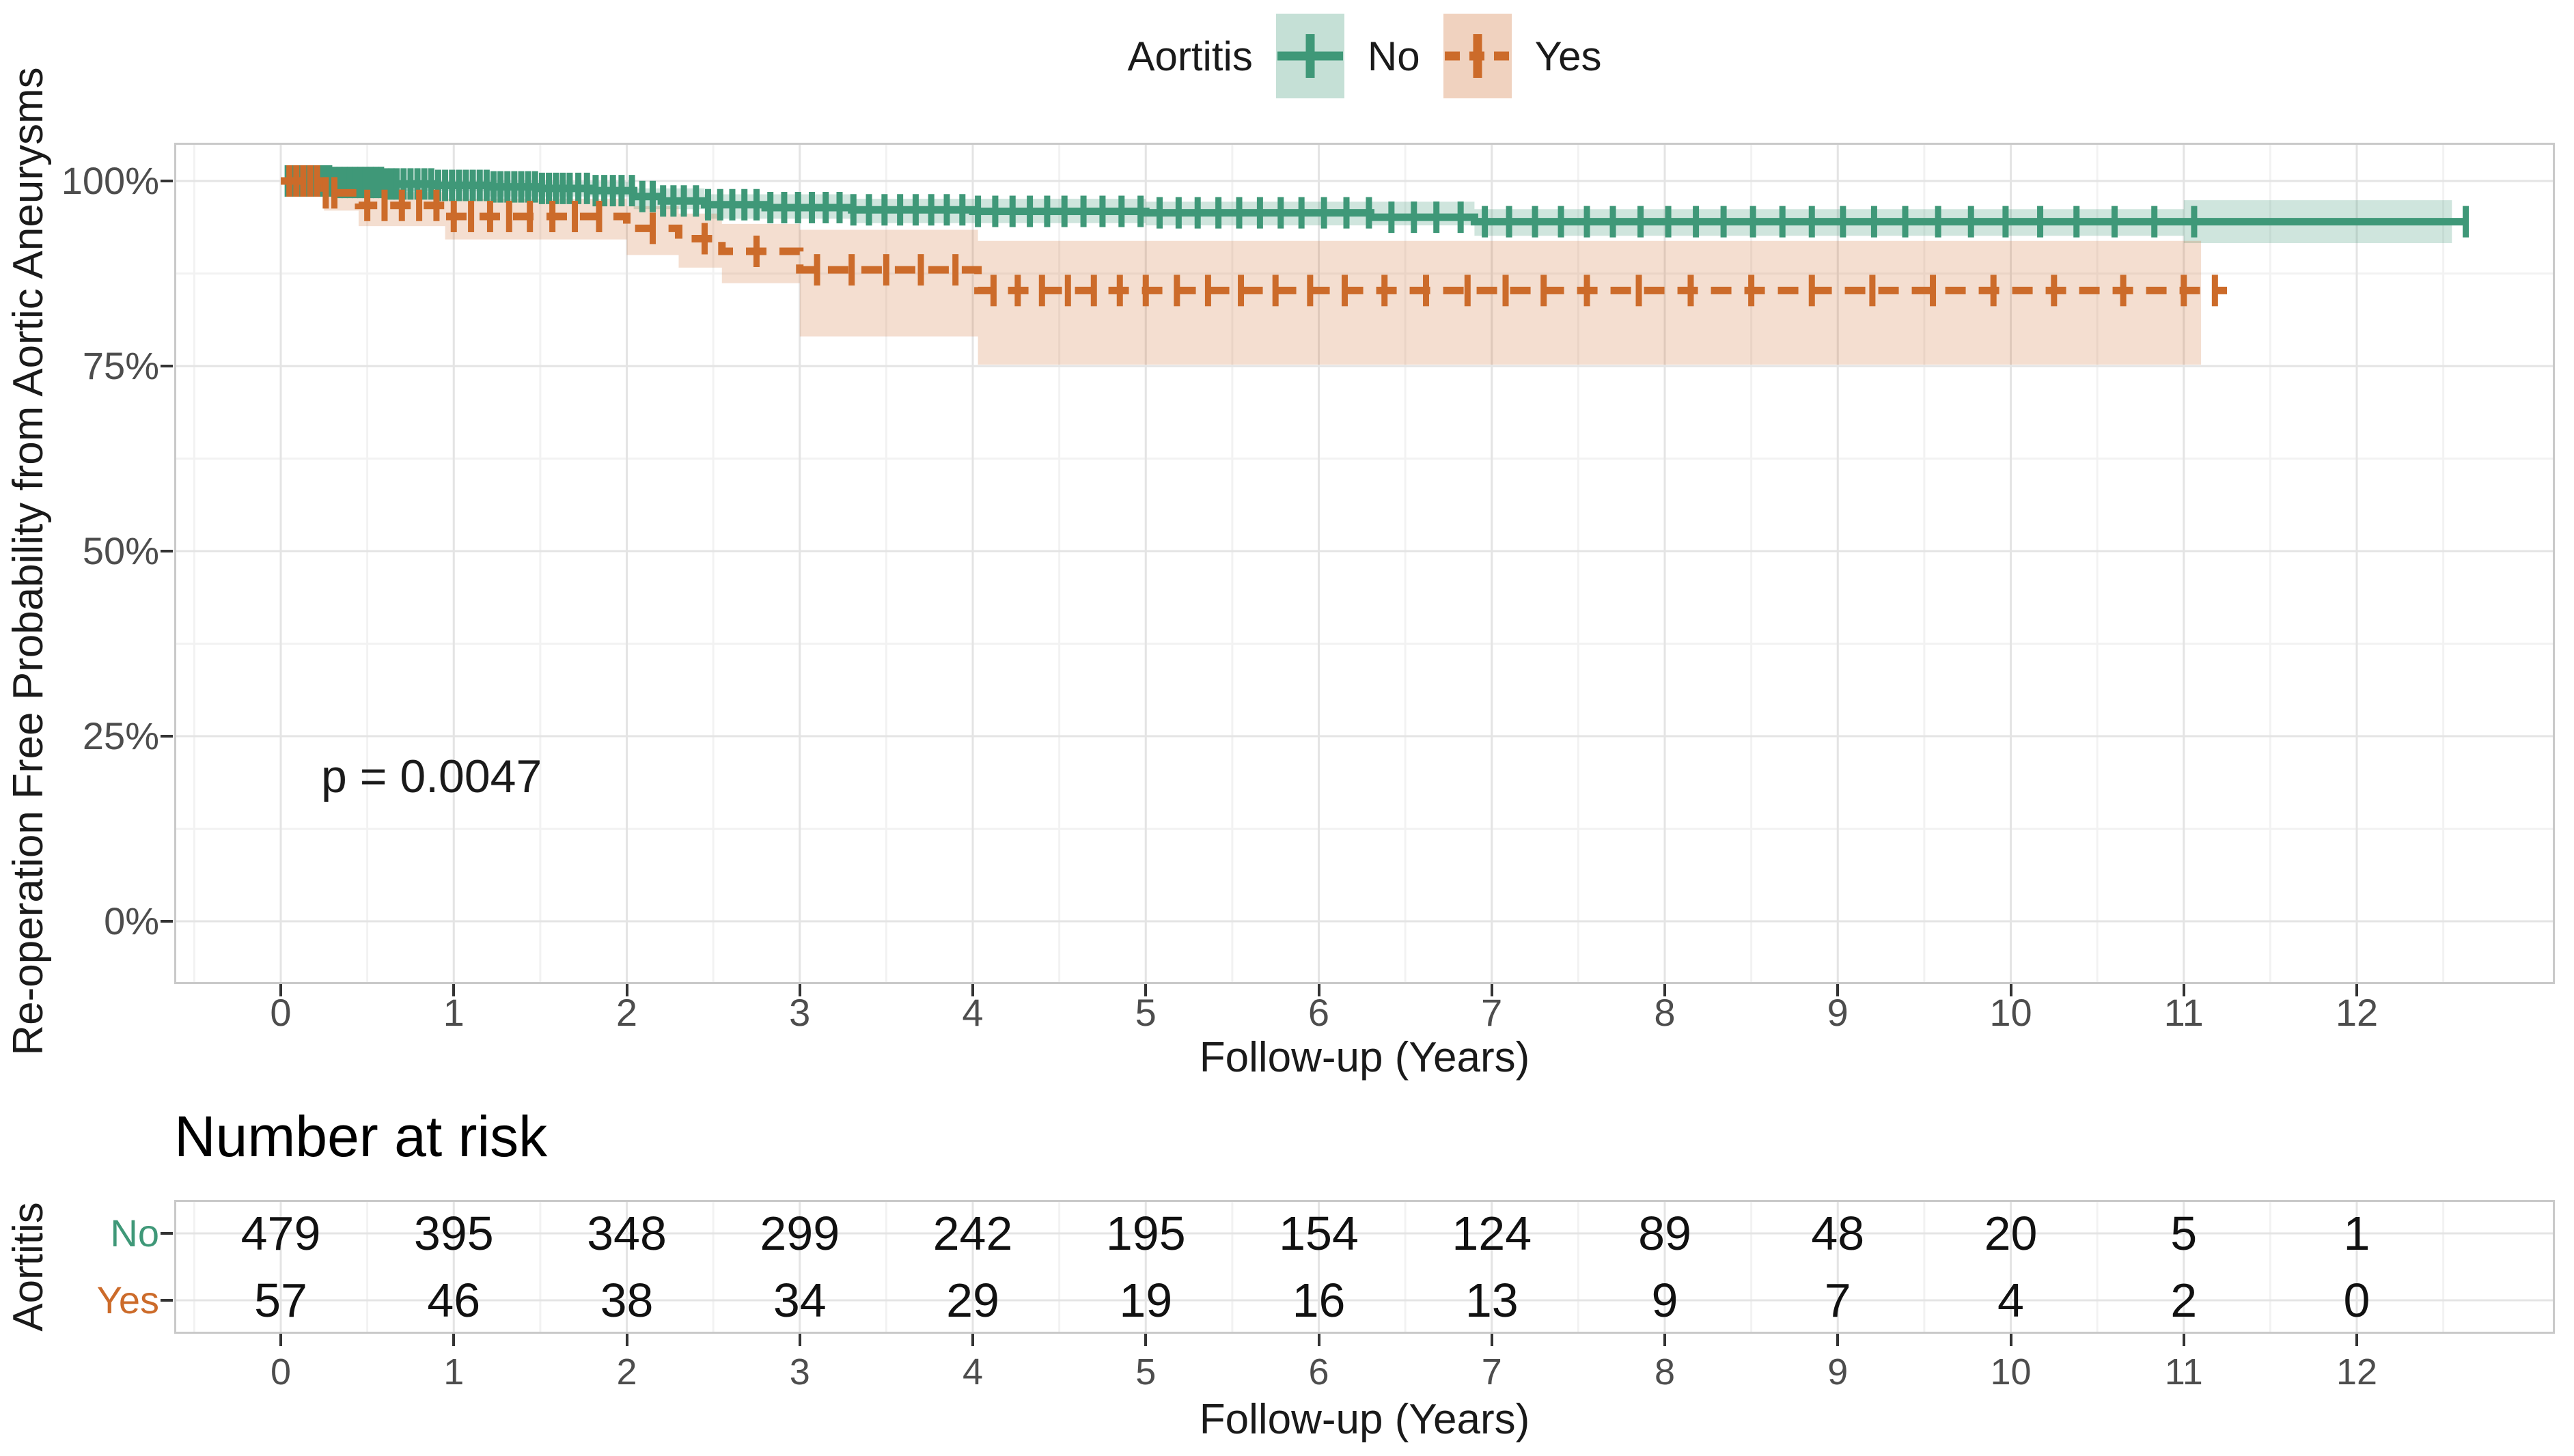  Describe the element at coordinates (1492, 1233) in the screenshot. I see `risk-count: 124` at that location.